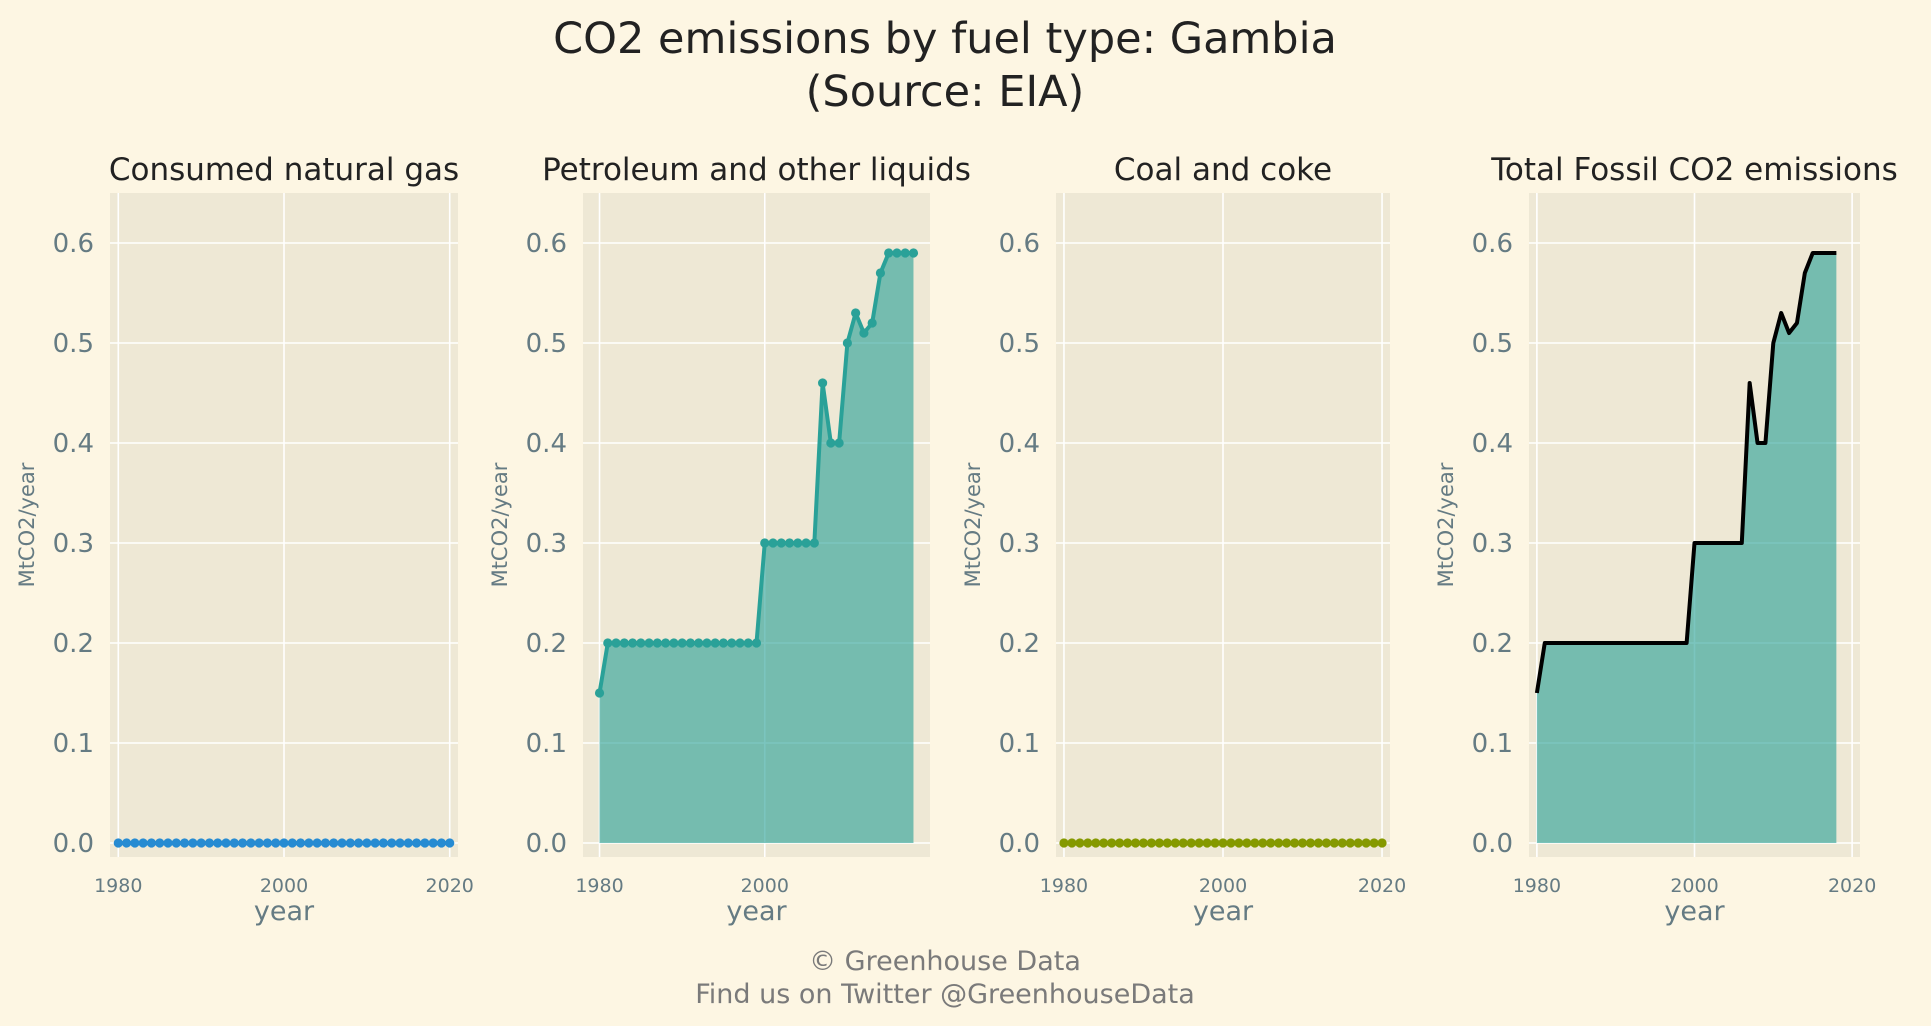 This screenshot has height=1026, width=1931. I want to click on figure-subtitle: (Source: EIA), so click(945, 92).